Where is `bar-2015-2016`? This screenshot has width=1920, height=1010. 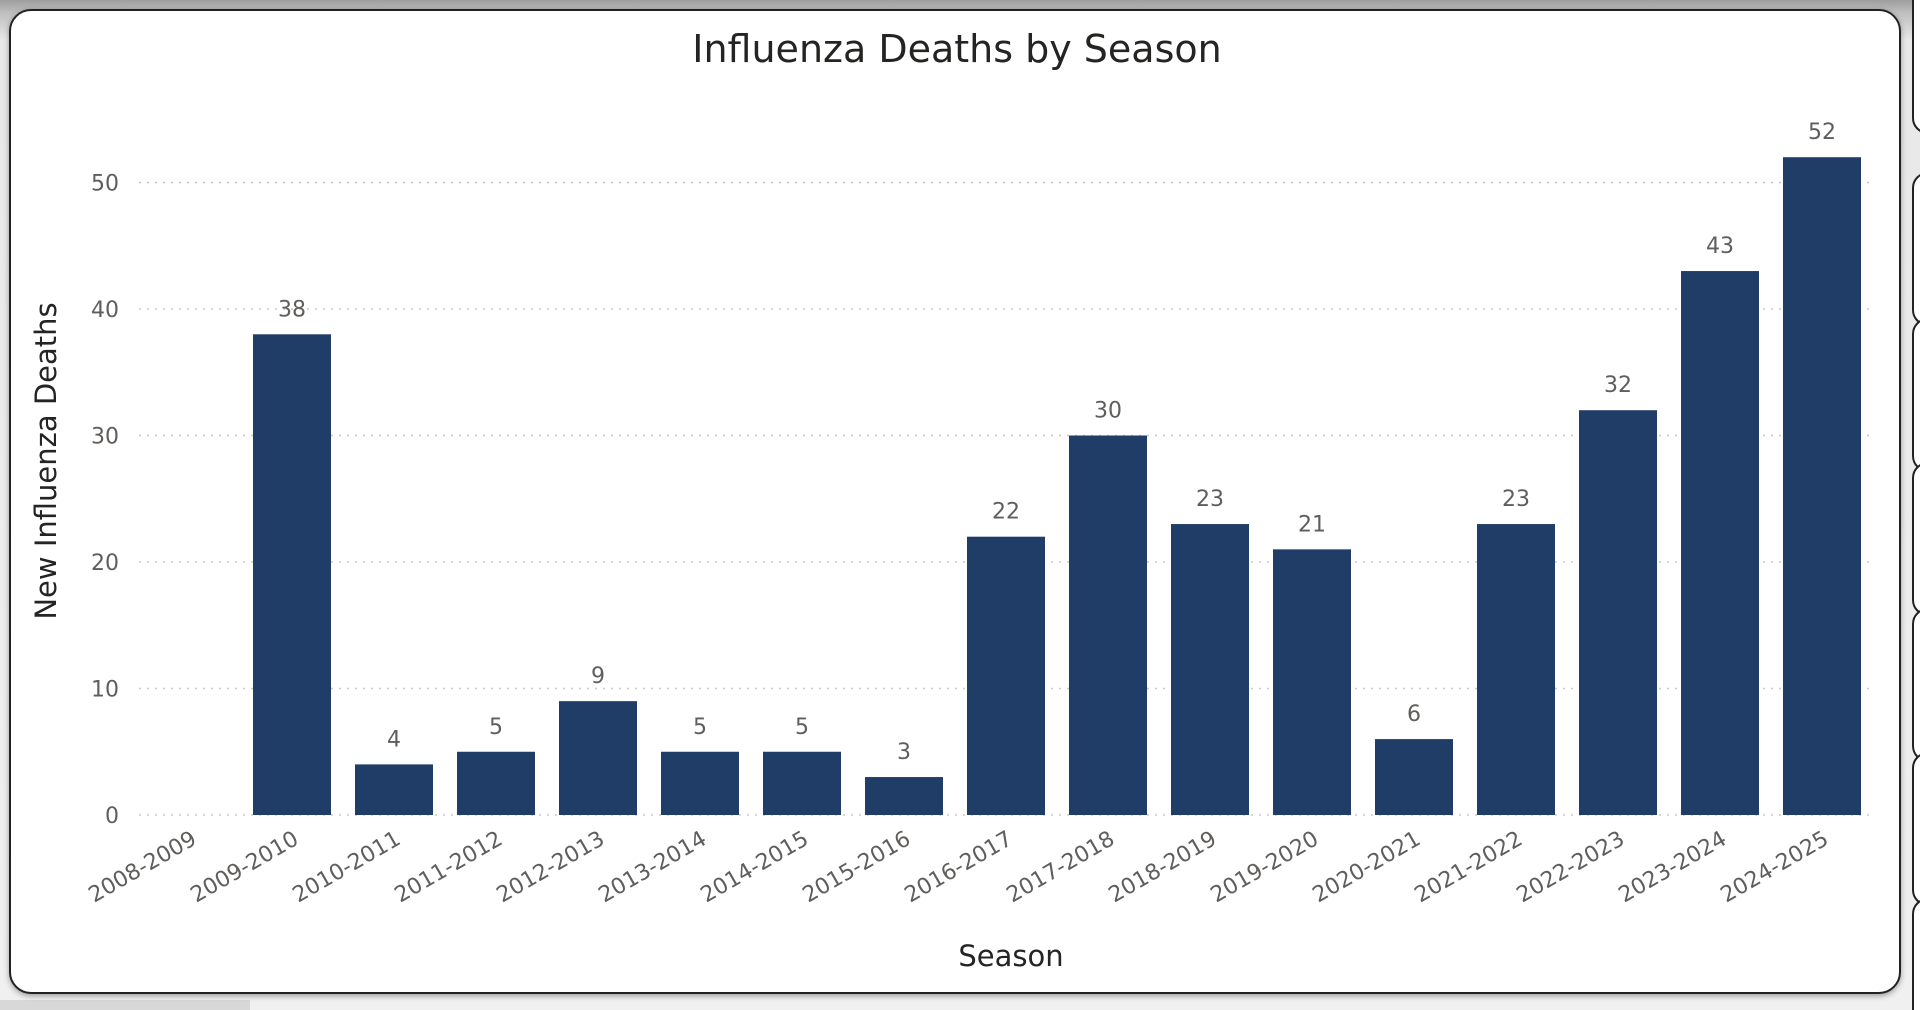 bar-2015-2016 is located at coordinates (904, 796).